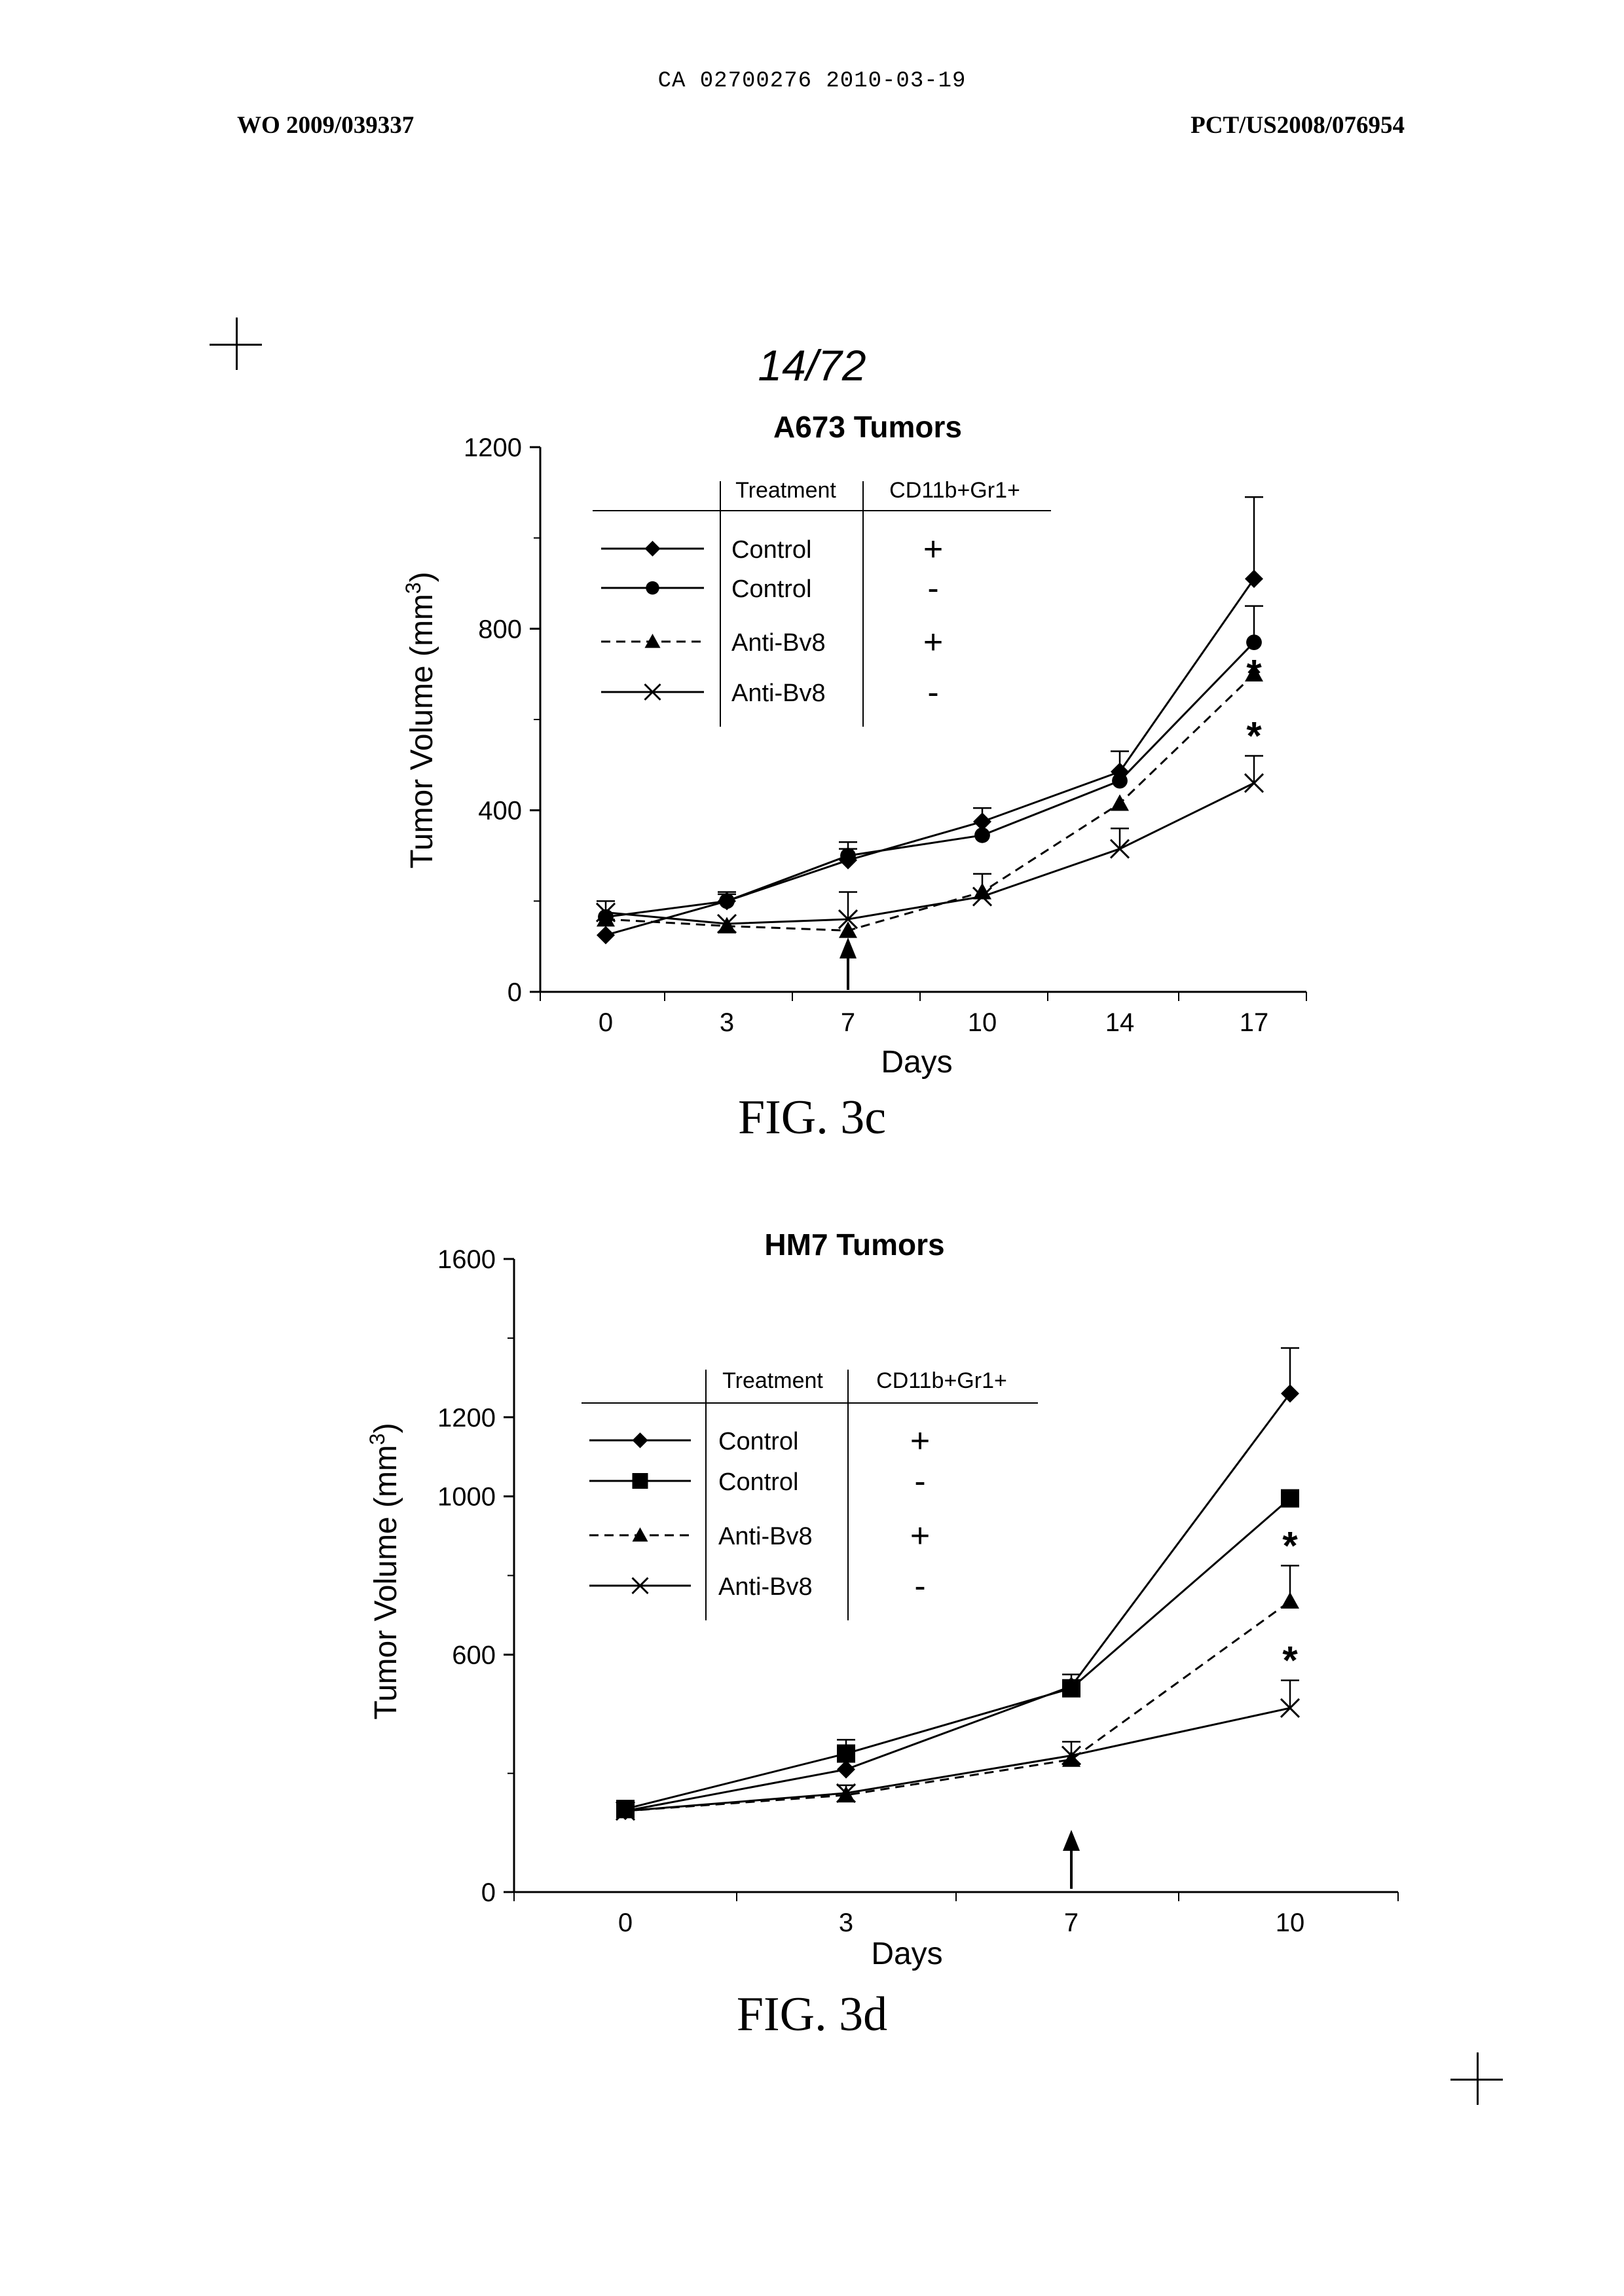 The width and height of the screenshot is (1624, 2296). Describe the element at coordinates (466, 1418) in the screenshot. I see `undefined-y-tick-label-3: 1200` at that location.